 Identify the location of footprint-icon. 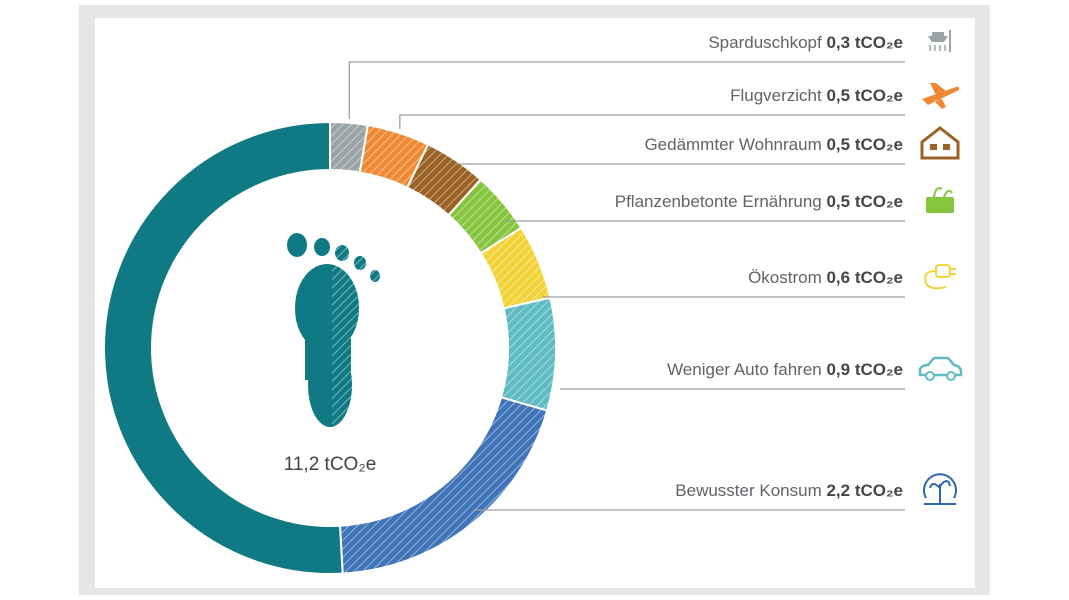
(333, 330).